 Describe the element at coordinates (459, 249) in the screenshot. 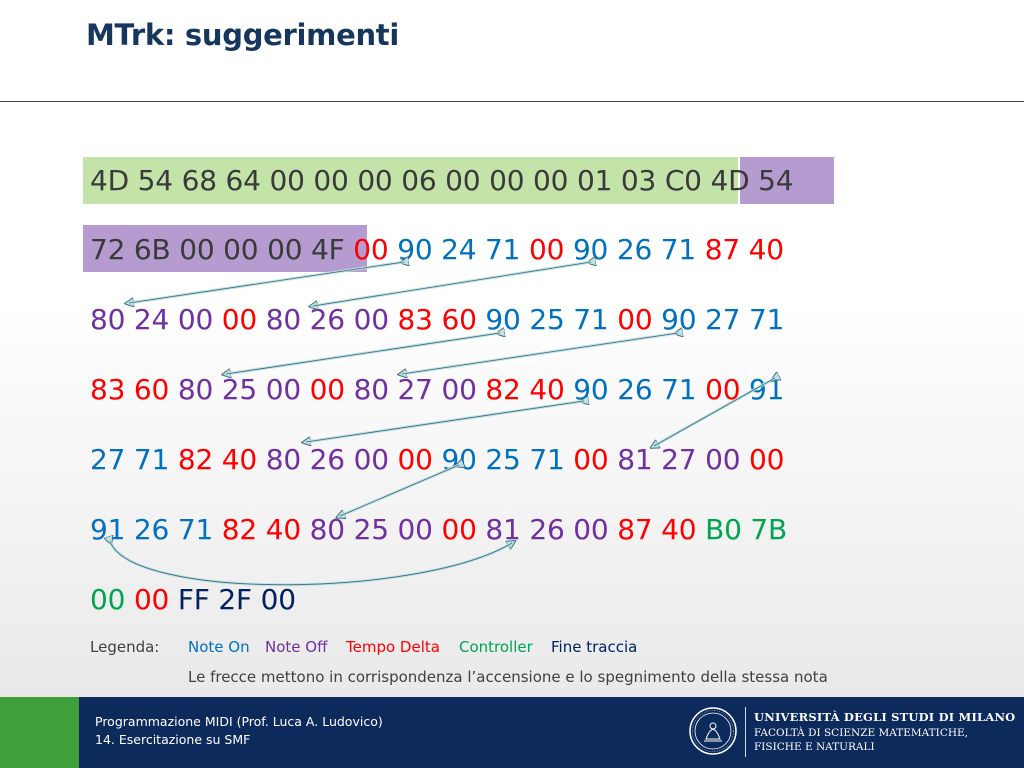

I see `hex-note-on: 90 24 71` at that location.